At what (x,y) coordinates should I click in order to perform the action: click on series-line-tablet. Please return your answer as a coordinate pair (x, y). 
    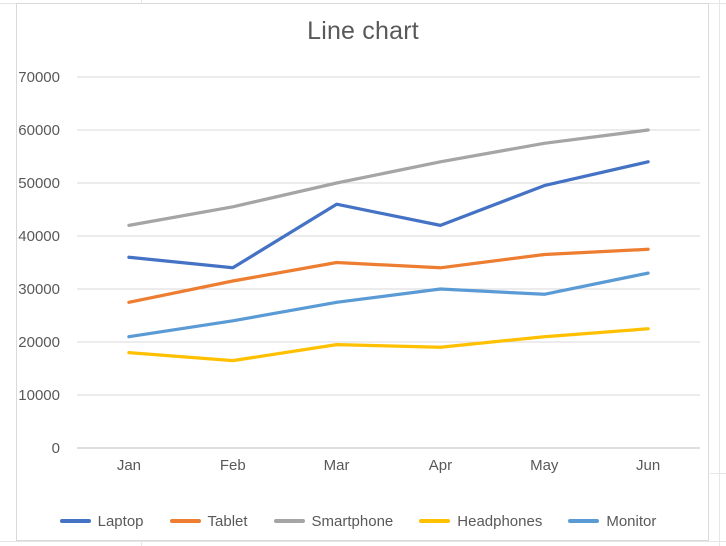
    Looking at the image, I should click on (388, 275).